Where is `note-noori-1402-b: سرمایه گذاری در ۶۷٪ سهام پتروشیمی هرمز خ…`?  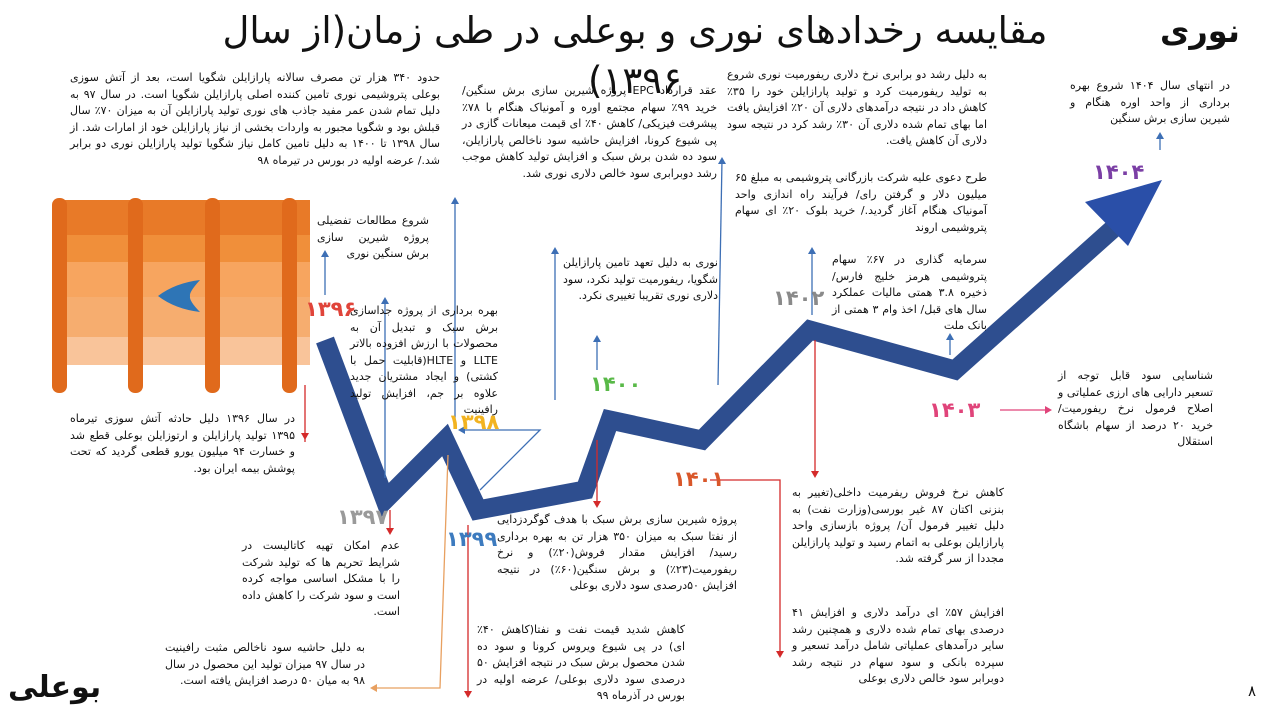 note-noori-1402-b: سرمایه گذاری در ۶۷٪ سهام پتروشیمی هرمز خ… is located at coordinates (910, 292).